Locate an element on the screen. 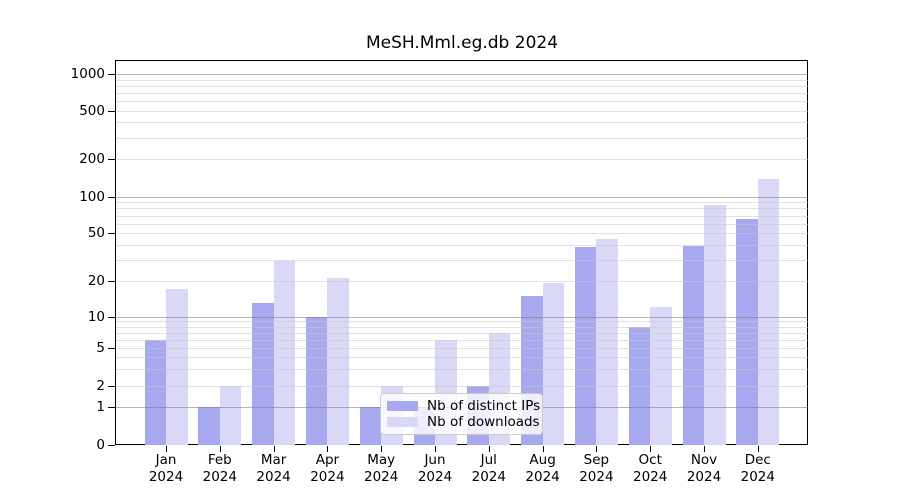  x-tick-label: May 2024 is located at coordinates (381, 468).